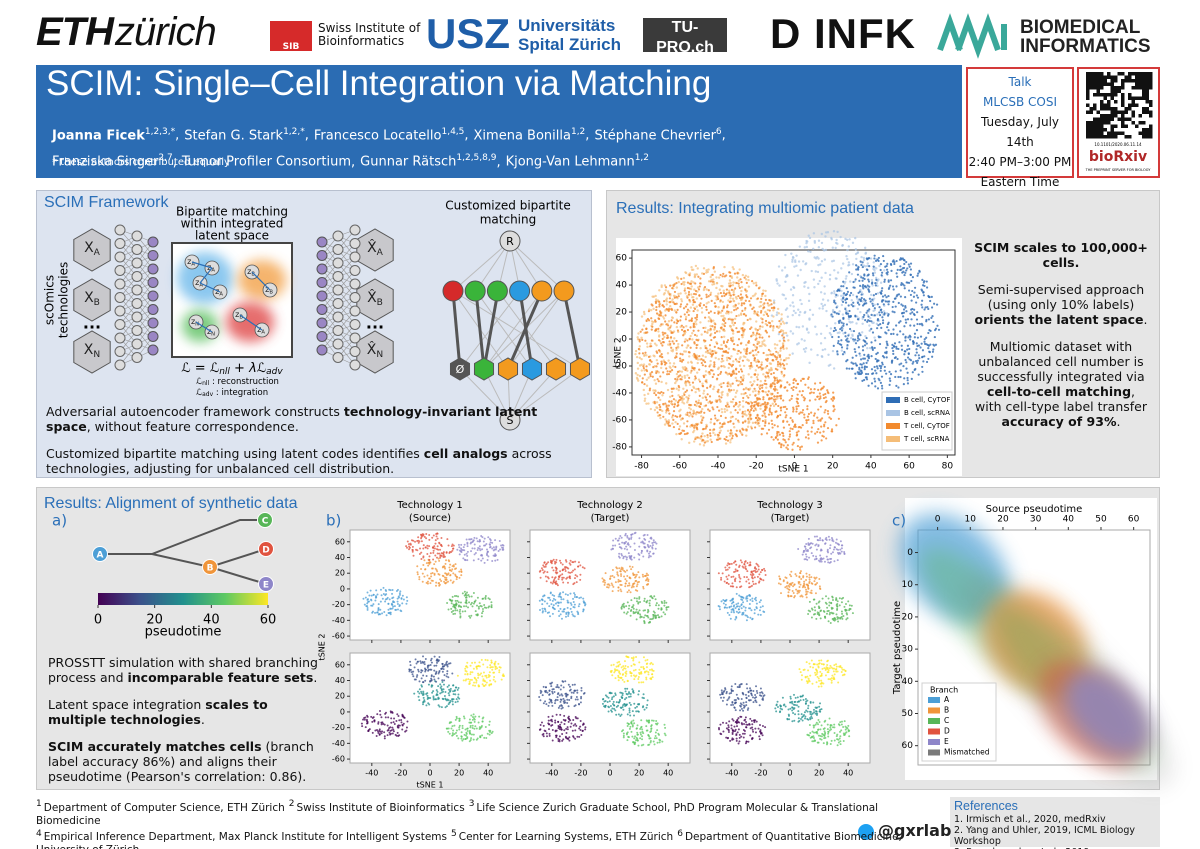 This screenshot has width=1200, height=849. Describe the element at coordinates (893, 400) in the screenshot. I see `legend-swatch` at that location.